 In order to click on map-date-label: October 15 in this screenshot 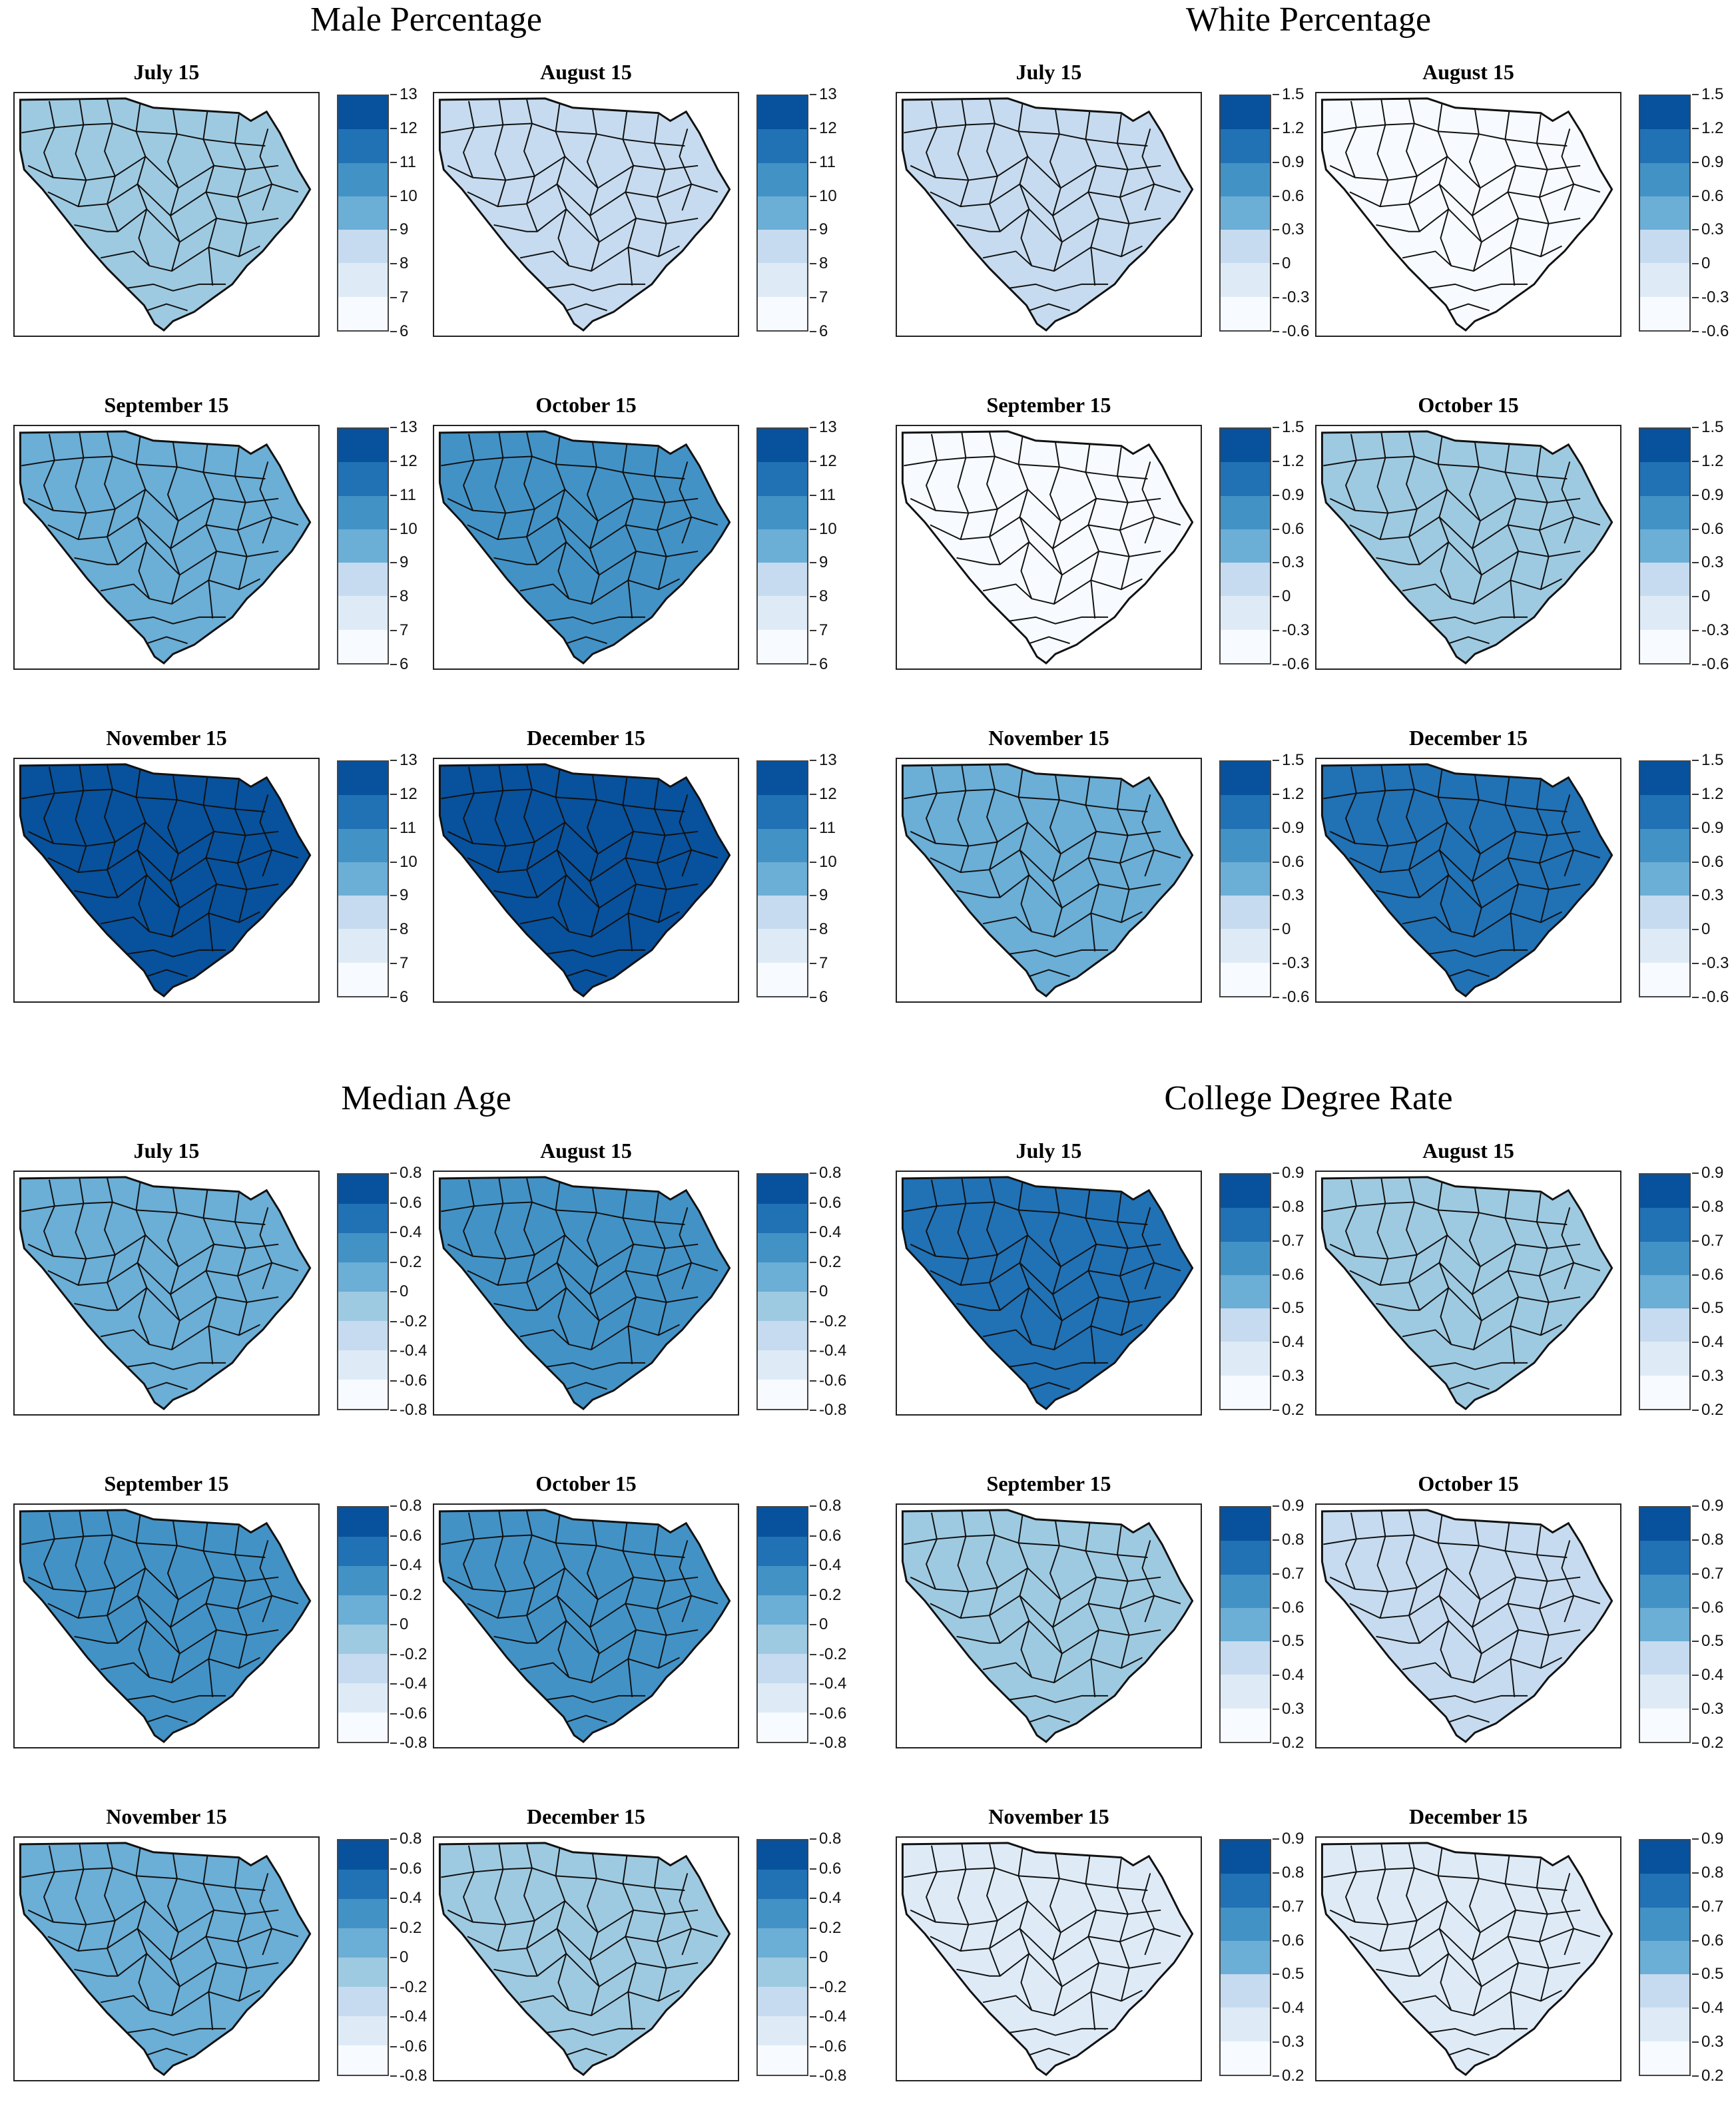, I will do `click(586, 1483)`.